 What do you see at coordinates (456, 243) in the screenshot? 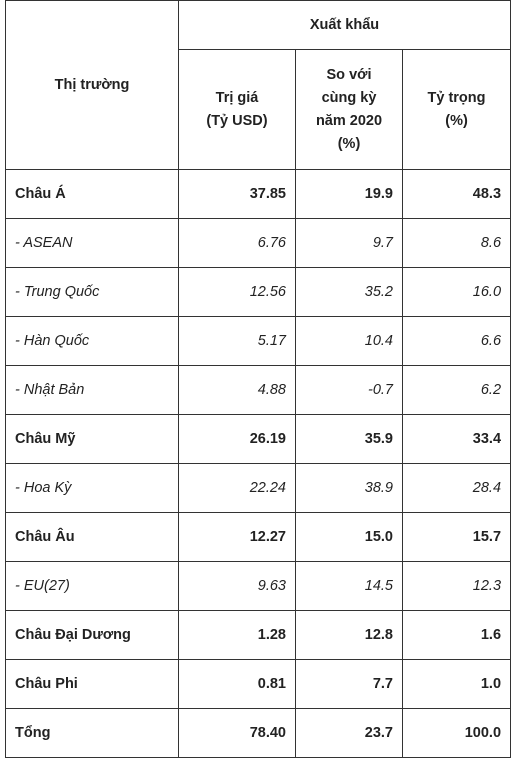
I see `share-cell: 8.6` at bounding box center [456, 243].